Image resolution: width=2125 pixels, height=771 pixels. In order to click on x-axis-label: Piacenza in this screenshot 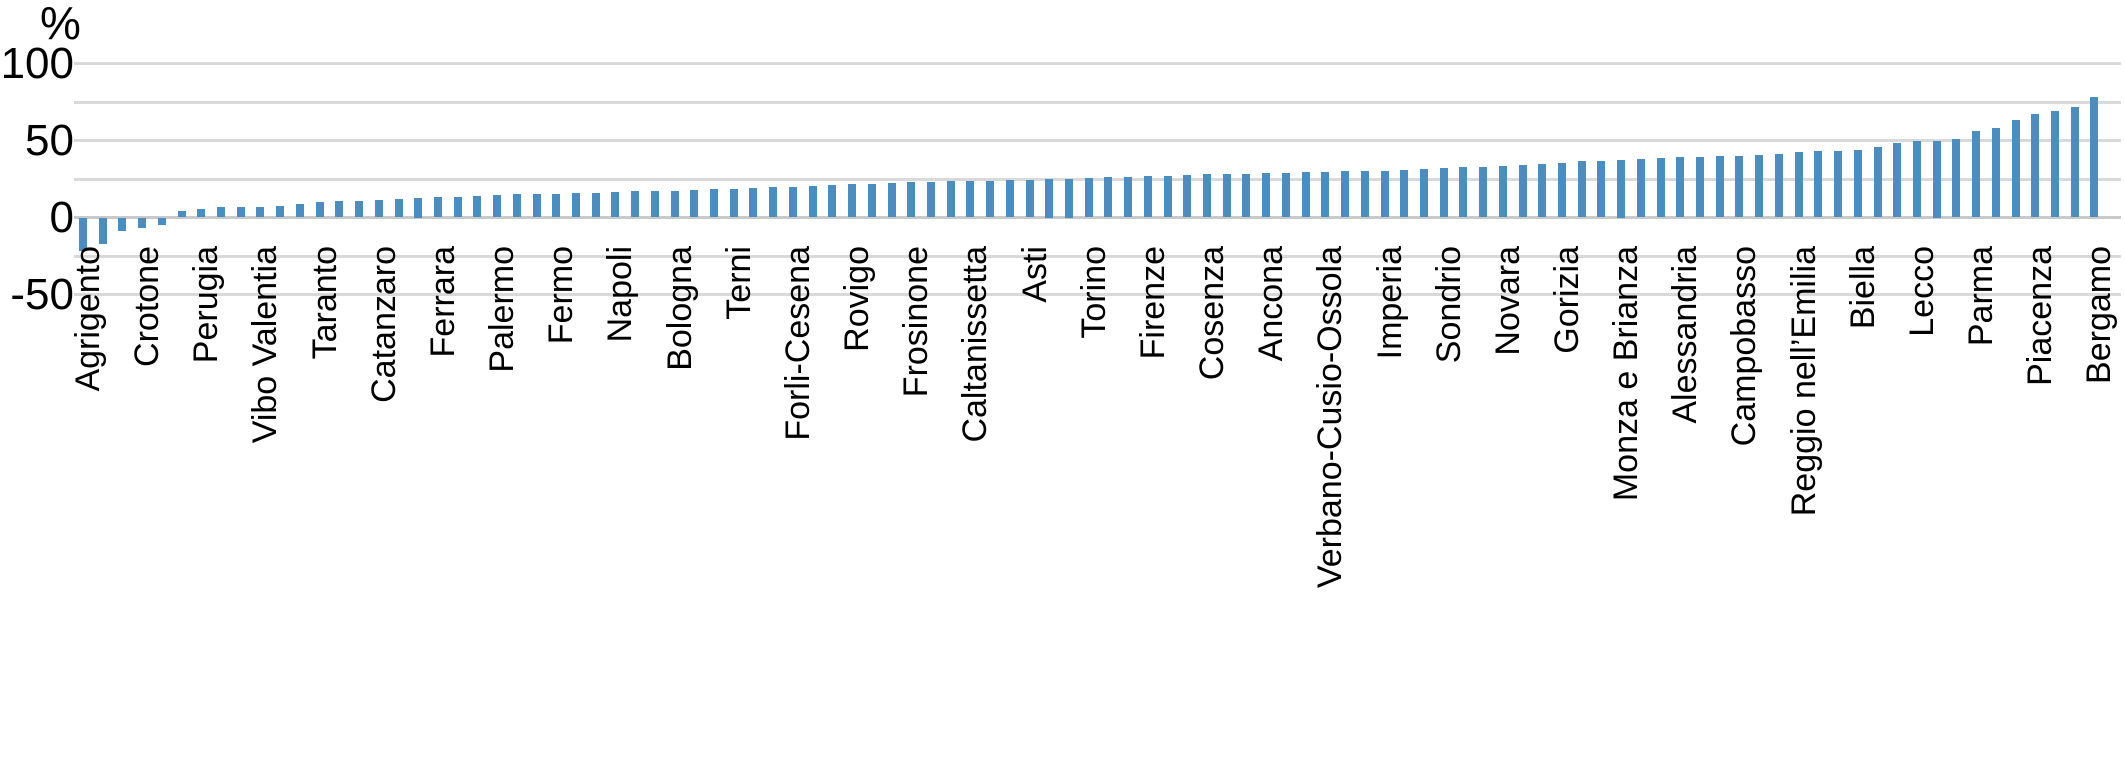, I will do `click(2040, 316)`.